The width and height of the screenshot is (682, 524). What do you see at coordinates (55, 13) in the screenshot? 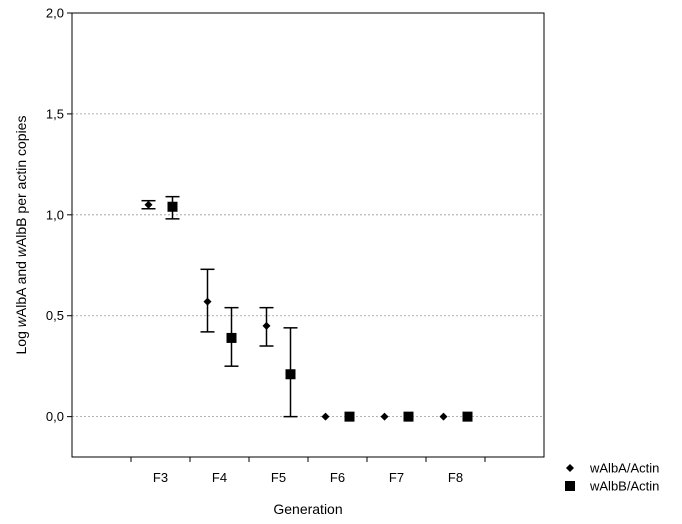
I see `y-tick-label: 2,0` at bounding box center [55, 13].